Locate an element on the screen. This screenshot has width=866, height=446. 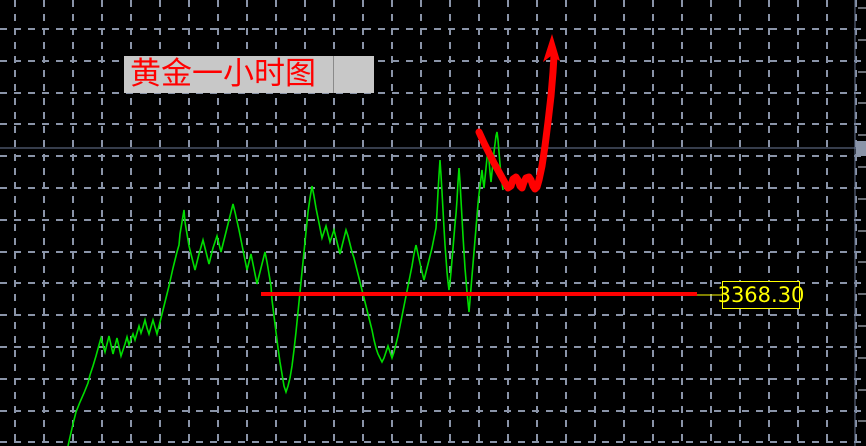
axis-price-marker is located at coordinates (861, 148).